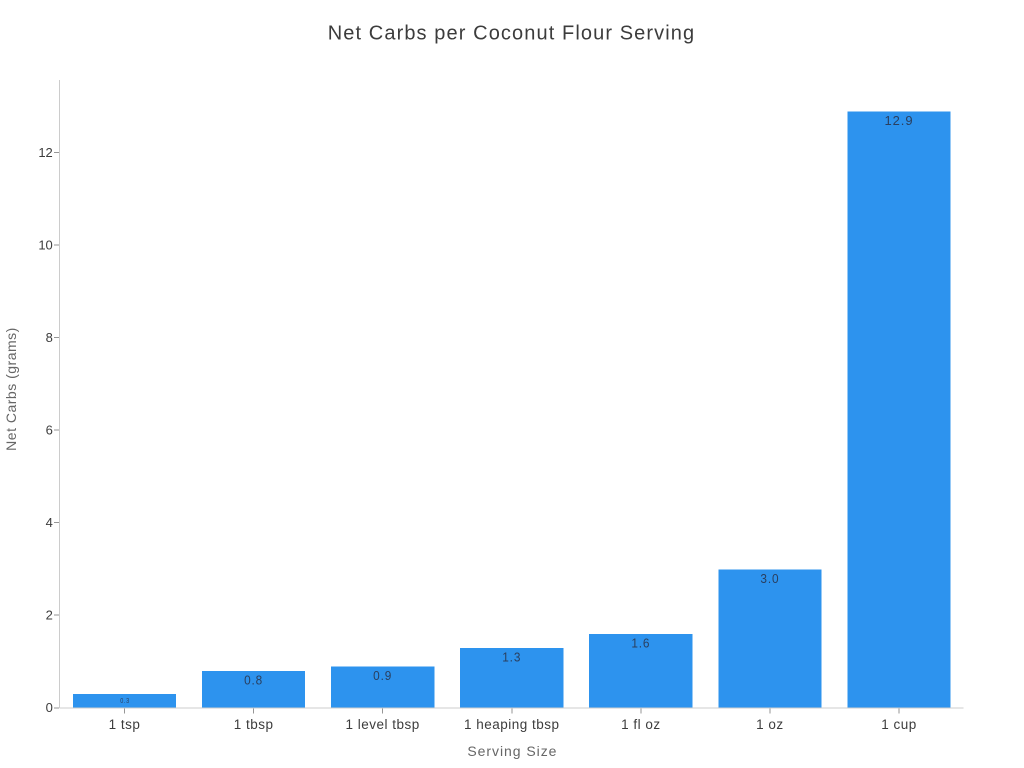 The image size is (1024, 768). What do you see at coordinates (899, 724) in the screenshot?
I see `svg-text: 1 cup` at bounding box center [899, 724].